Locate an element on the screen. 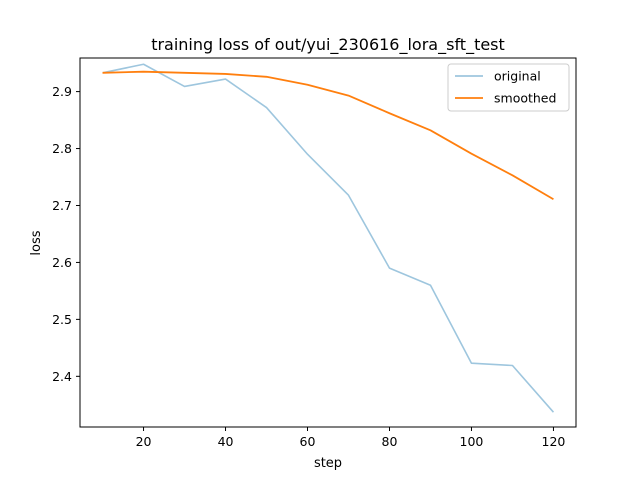  x-tick-label: 100 is located at coordinates (472, 441).